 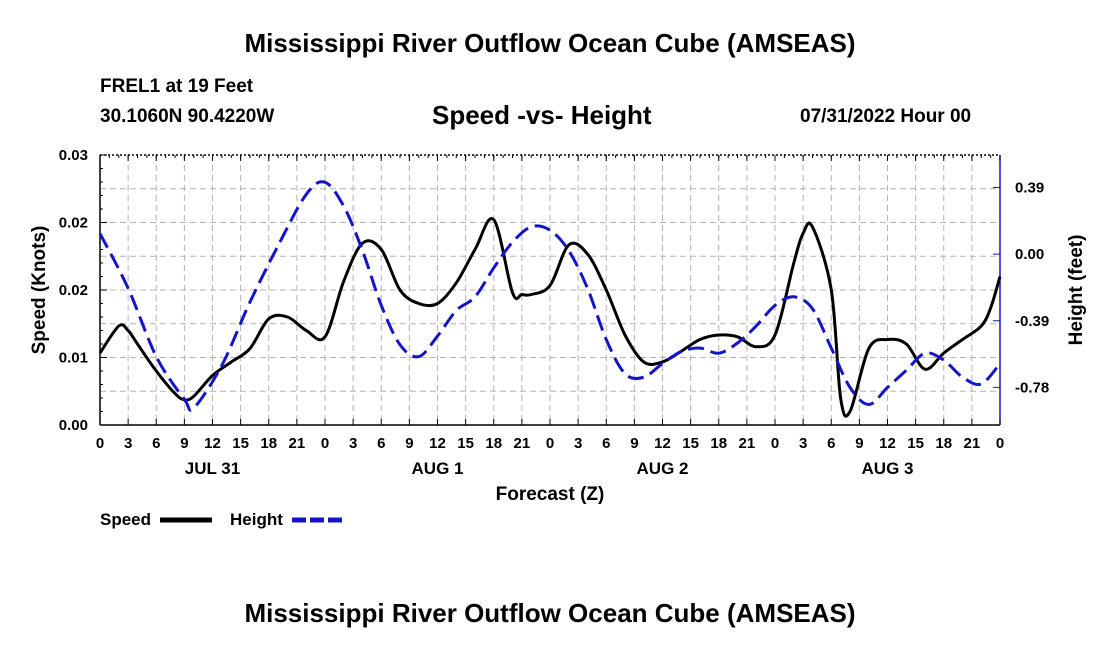 What do you see at coordinates (888, 468) in the screenshot?
I see `day-label: AUG 3` at bounding box center [888, 468].